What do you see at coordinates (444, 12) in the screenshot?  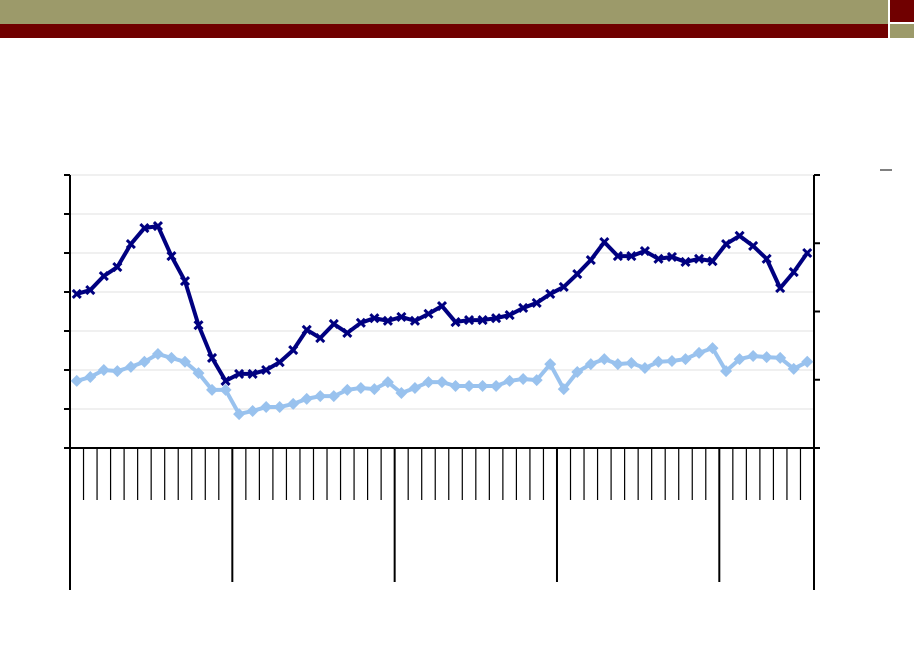 I see `header-band` at bounding box center [444, 12].